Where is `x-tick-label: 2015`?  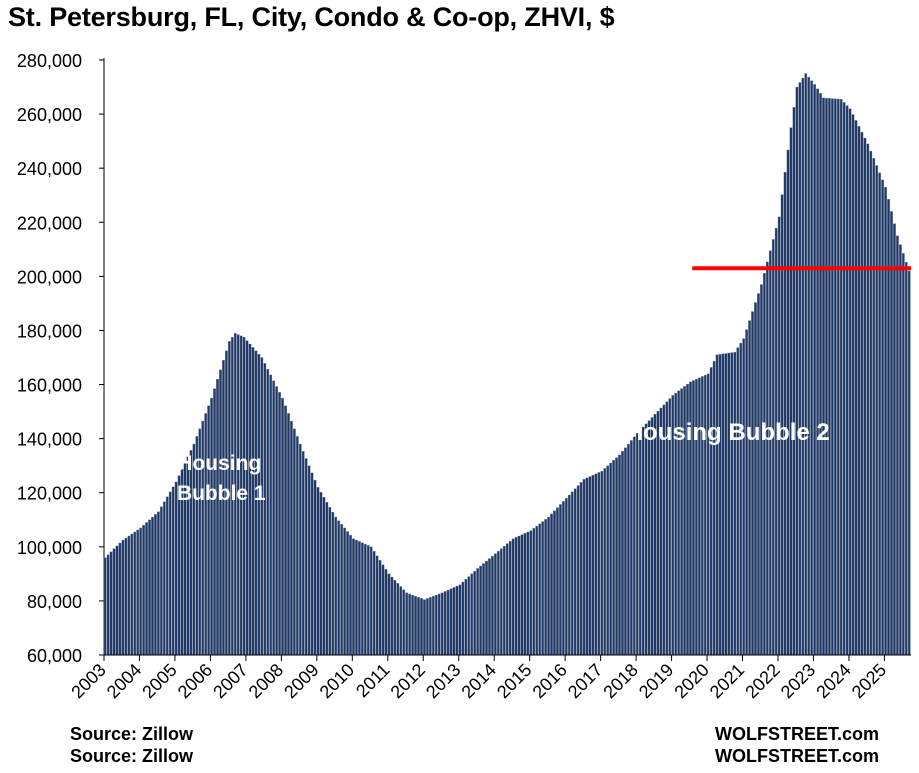
x-tick-label: 2015 is located at coordinates (514, 681).